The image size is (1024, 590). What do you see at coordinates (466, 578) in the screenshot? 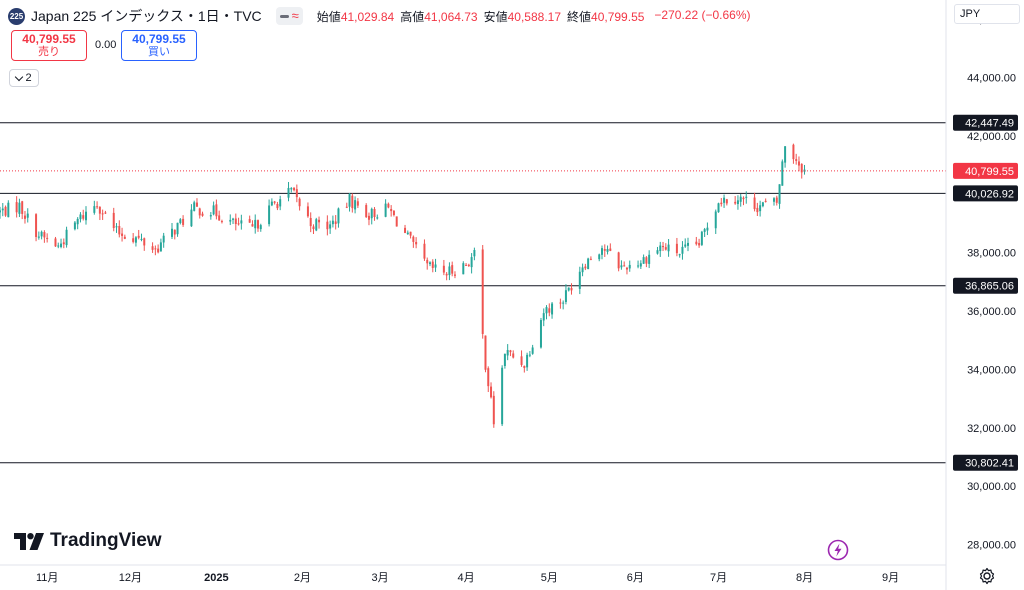
I see `time-tick-label: 4月` at bounding box center [466, 578].